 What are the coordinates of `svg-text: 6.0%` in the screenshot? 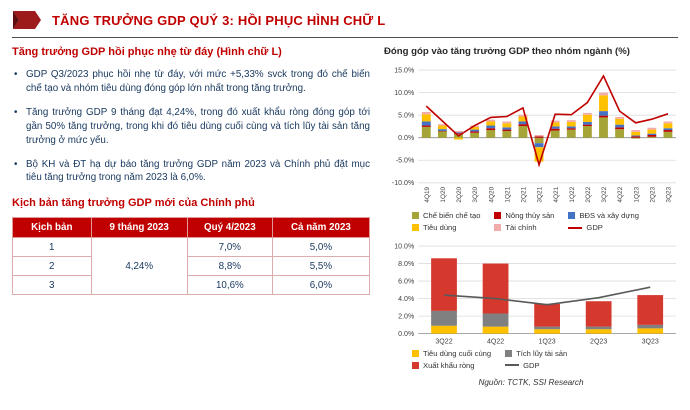 It's located at (406, 281).